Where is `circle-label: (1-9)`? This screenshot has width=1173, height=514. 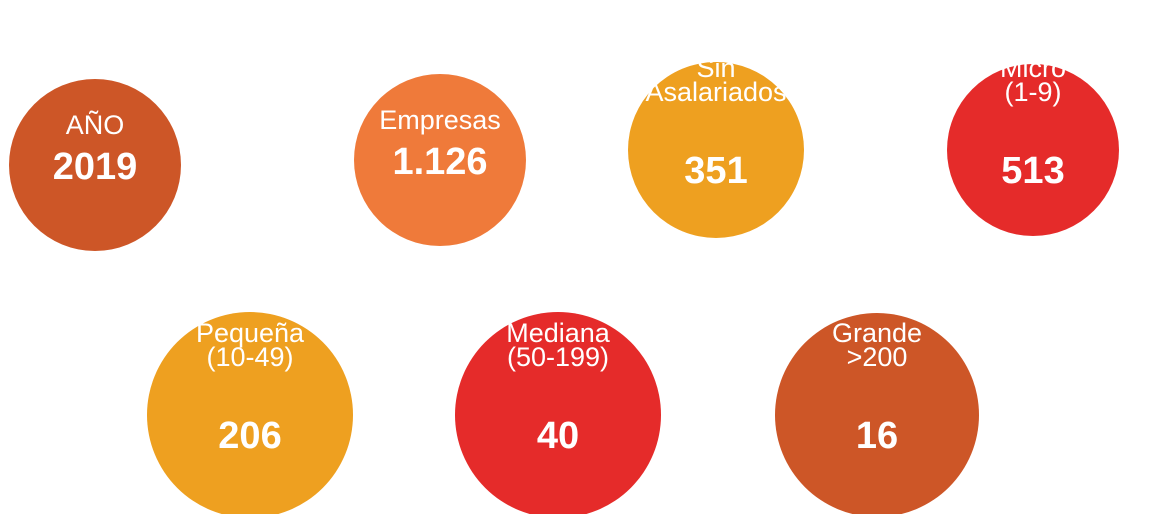 circle-label: (1-9) is located at coordinates (1032, 92).